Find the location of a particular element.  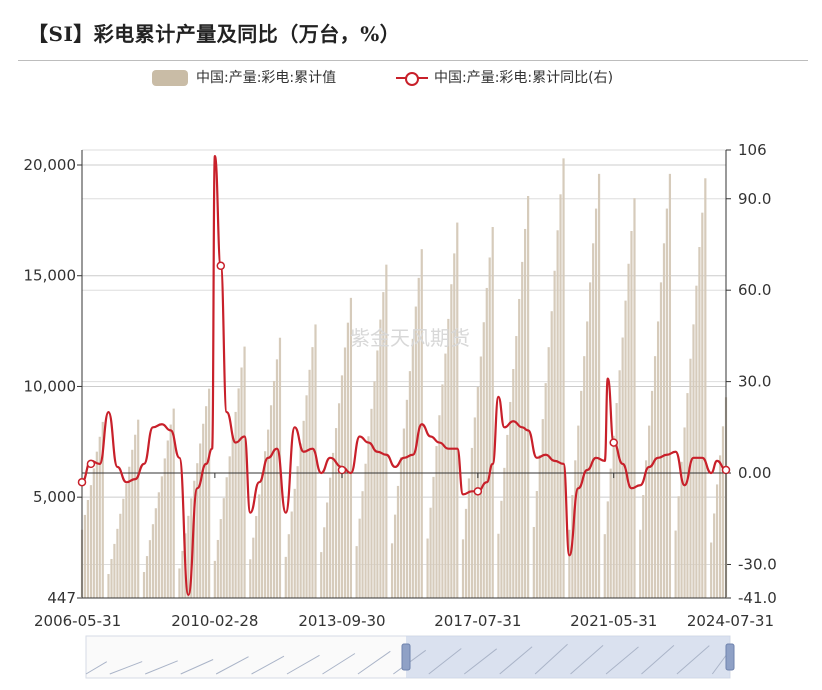

y-left-tick-label: 20,000 is located at coordinates (50, 165).